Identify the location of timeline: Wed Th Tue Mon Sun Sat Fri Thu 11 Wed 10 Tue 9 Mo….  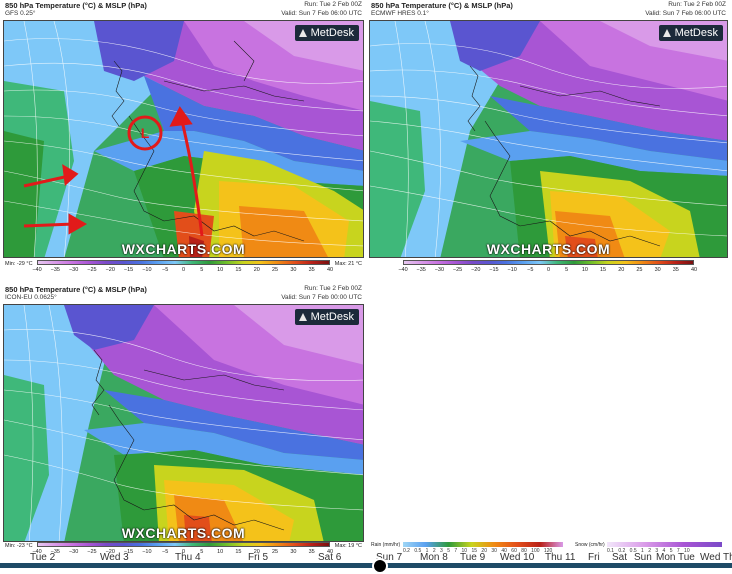
(366, 556).